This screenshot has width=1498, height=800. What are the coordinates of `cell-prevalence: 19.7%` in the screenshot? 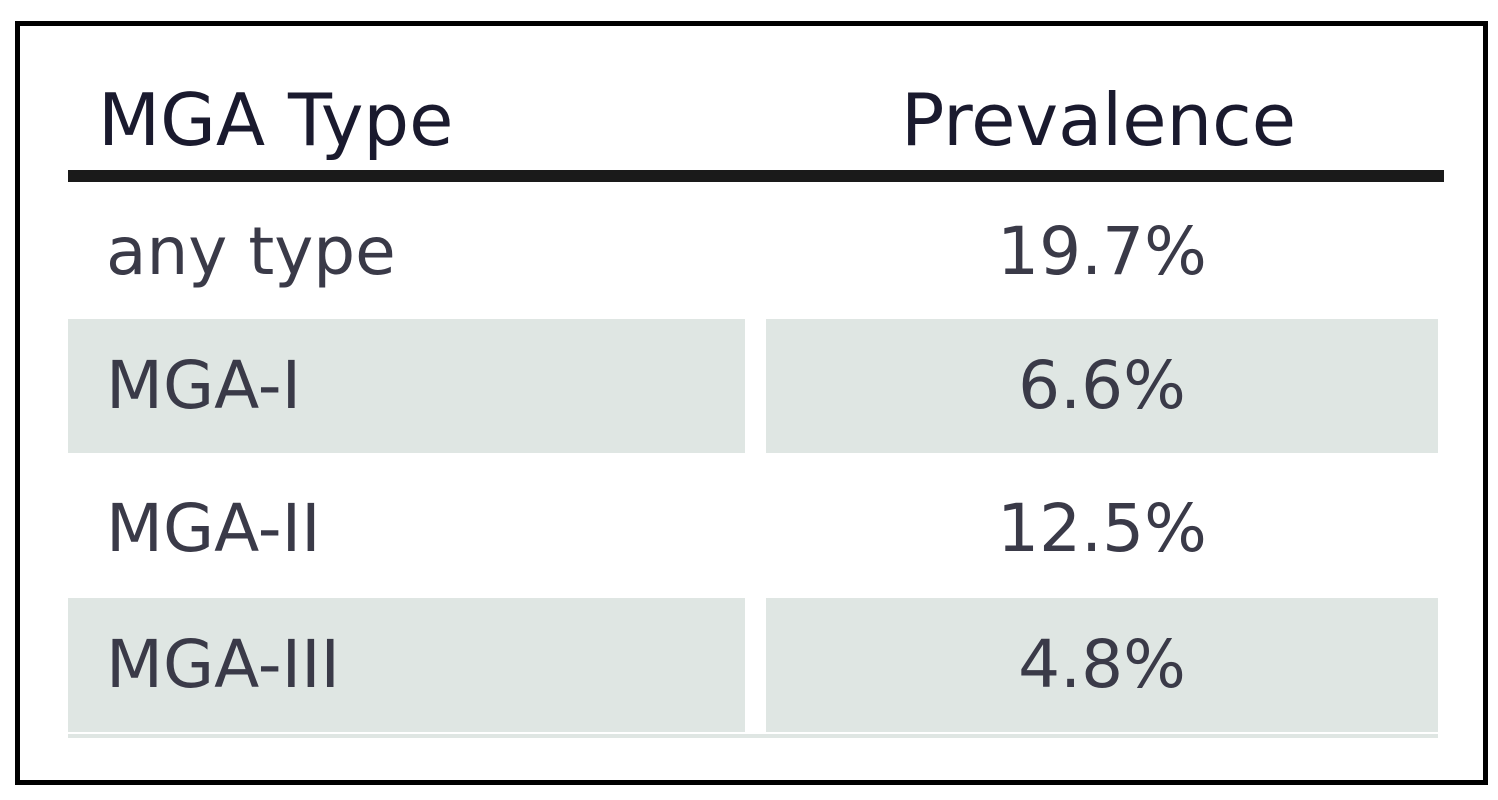 It's located at (1102, 251).